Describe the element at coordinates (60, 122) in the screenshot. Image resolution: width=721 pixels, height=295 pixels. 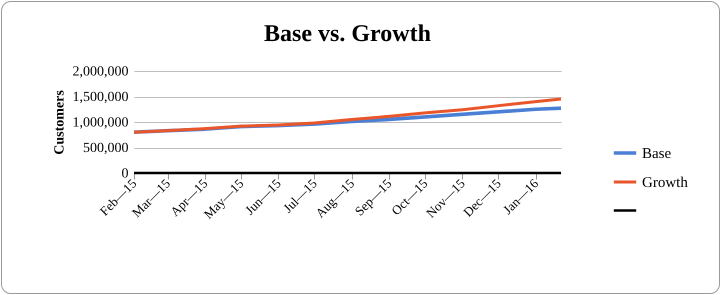
I see `y-axis-title: Customers` at that location.